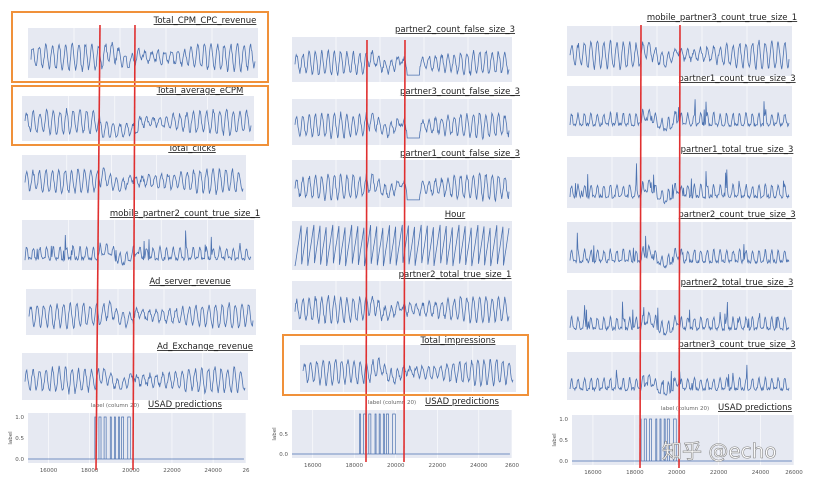  What do you see at coordinates (737, 283) in the screenshot?
I see `panel-title: partner2_total_true_size_3` at bounding box center [737, 283].